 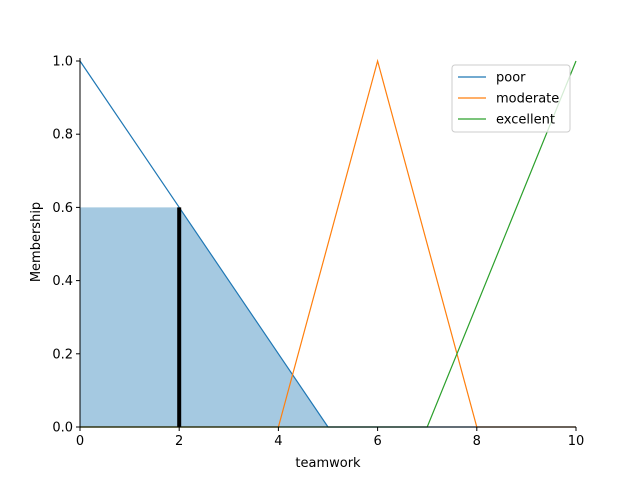 I want to click on y-tick-label: 0.4, so click(x=62, y=281).